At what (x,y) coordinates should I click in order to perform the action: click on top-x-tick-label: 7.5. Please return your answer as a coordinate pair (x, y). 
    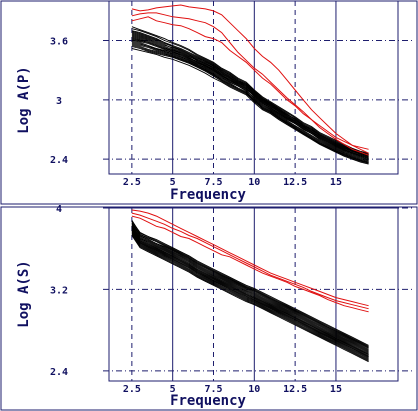
    Looking at the image, I should click on (213, 182).